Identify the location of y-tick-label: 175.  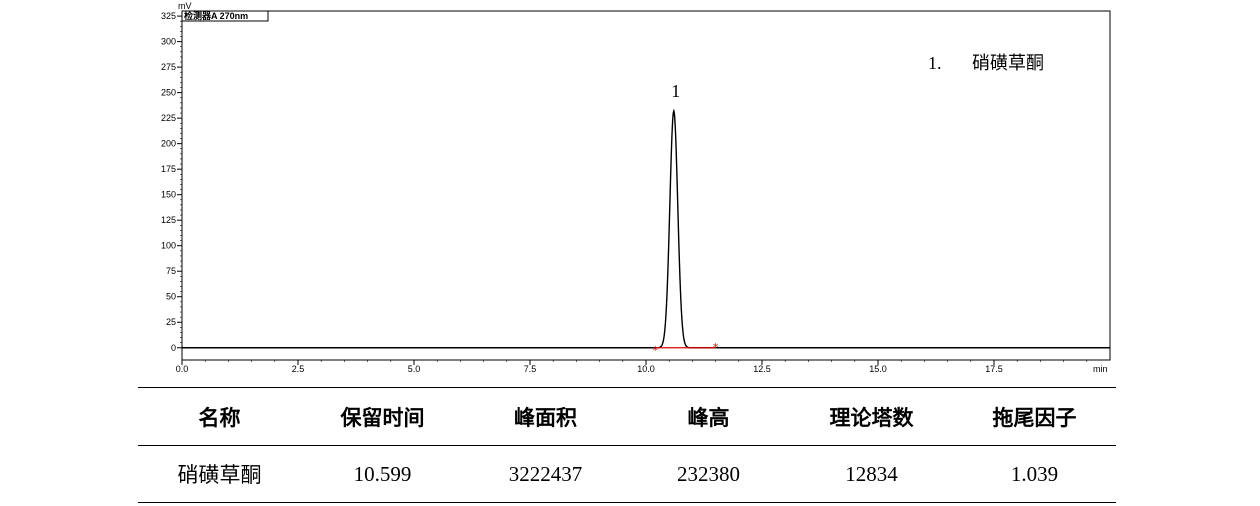
(168, 169).